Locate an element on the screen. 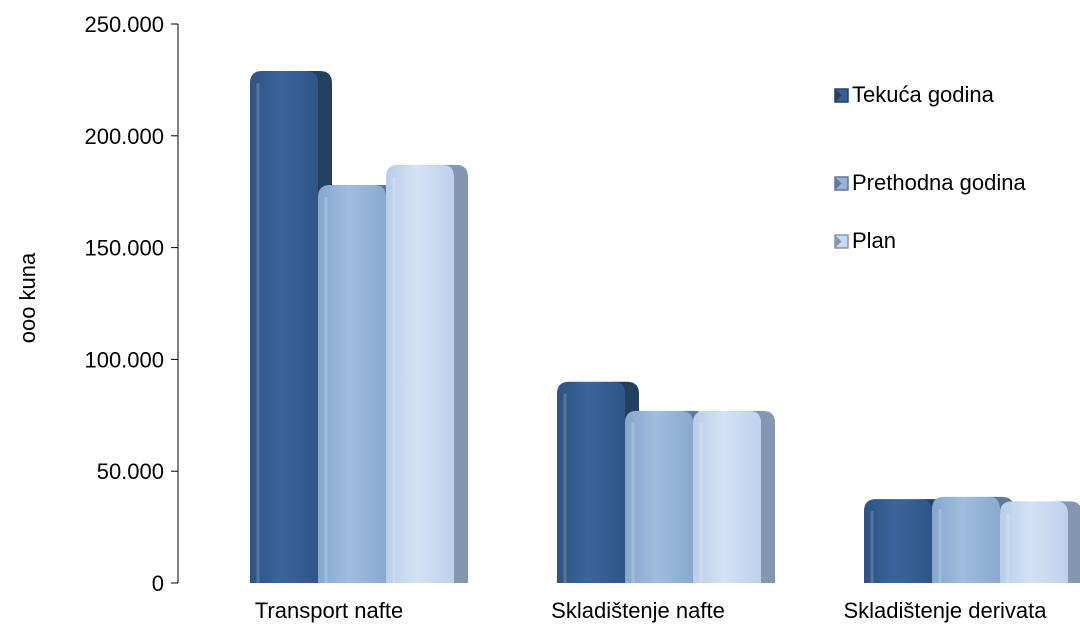  legend-label: Tekuća godina is located at coordinates (923, 94).